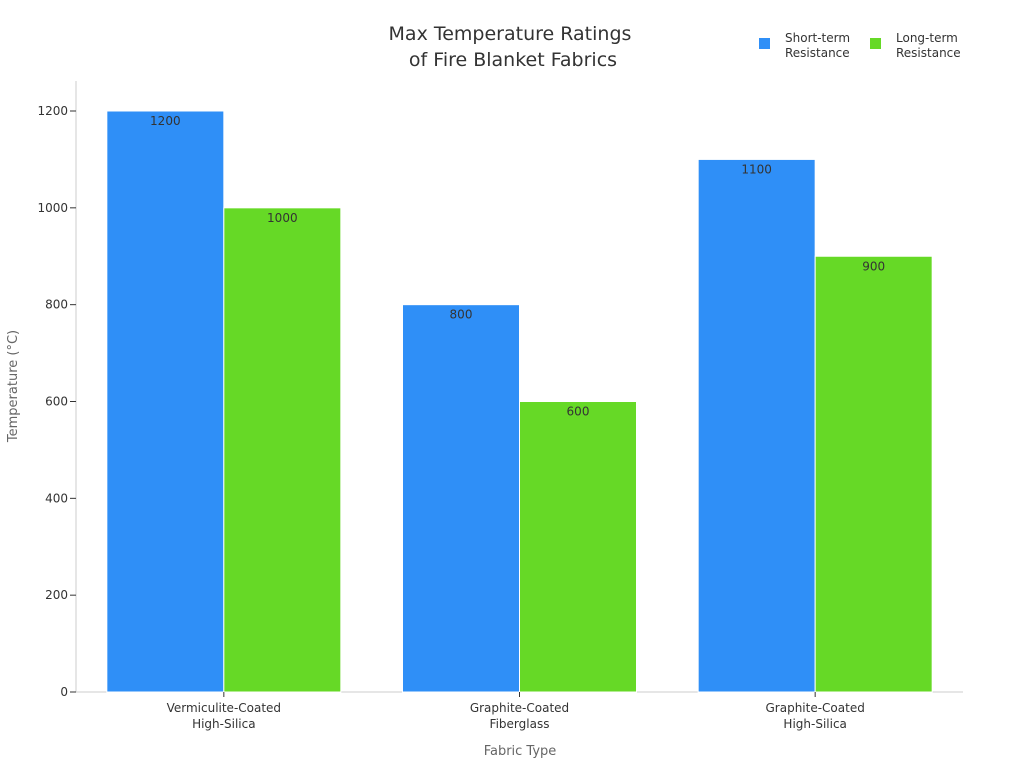 This screenshot has width=1024, height=768. What do you see at coordinates (64, 692) in the screenshot?
I see `y-tick-label: 0` at bounding box center [64, 692].